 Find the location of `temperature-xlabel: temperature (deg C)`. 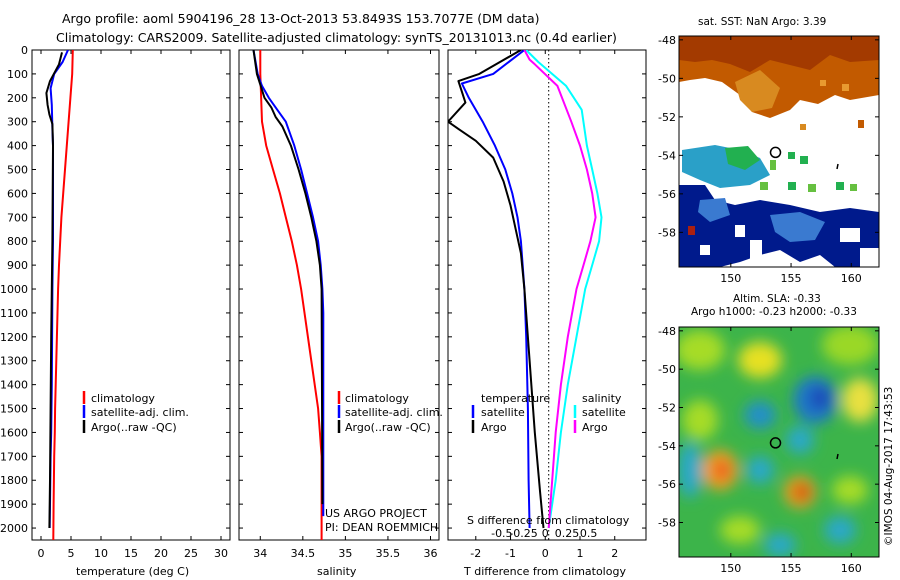

temperature-xlabel: temperature (deg C) is located at coordinates (132, 571).